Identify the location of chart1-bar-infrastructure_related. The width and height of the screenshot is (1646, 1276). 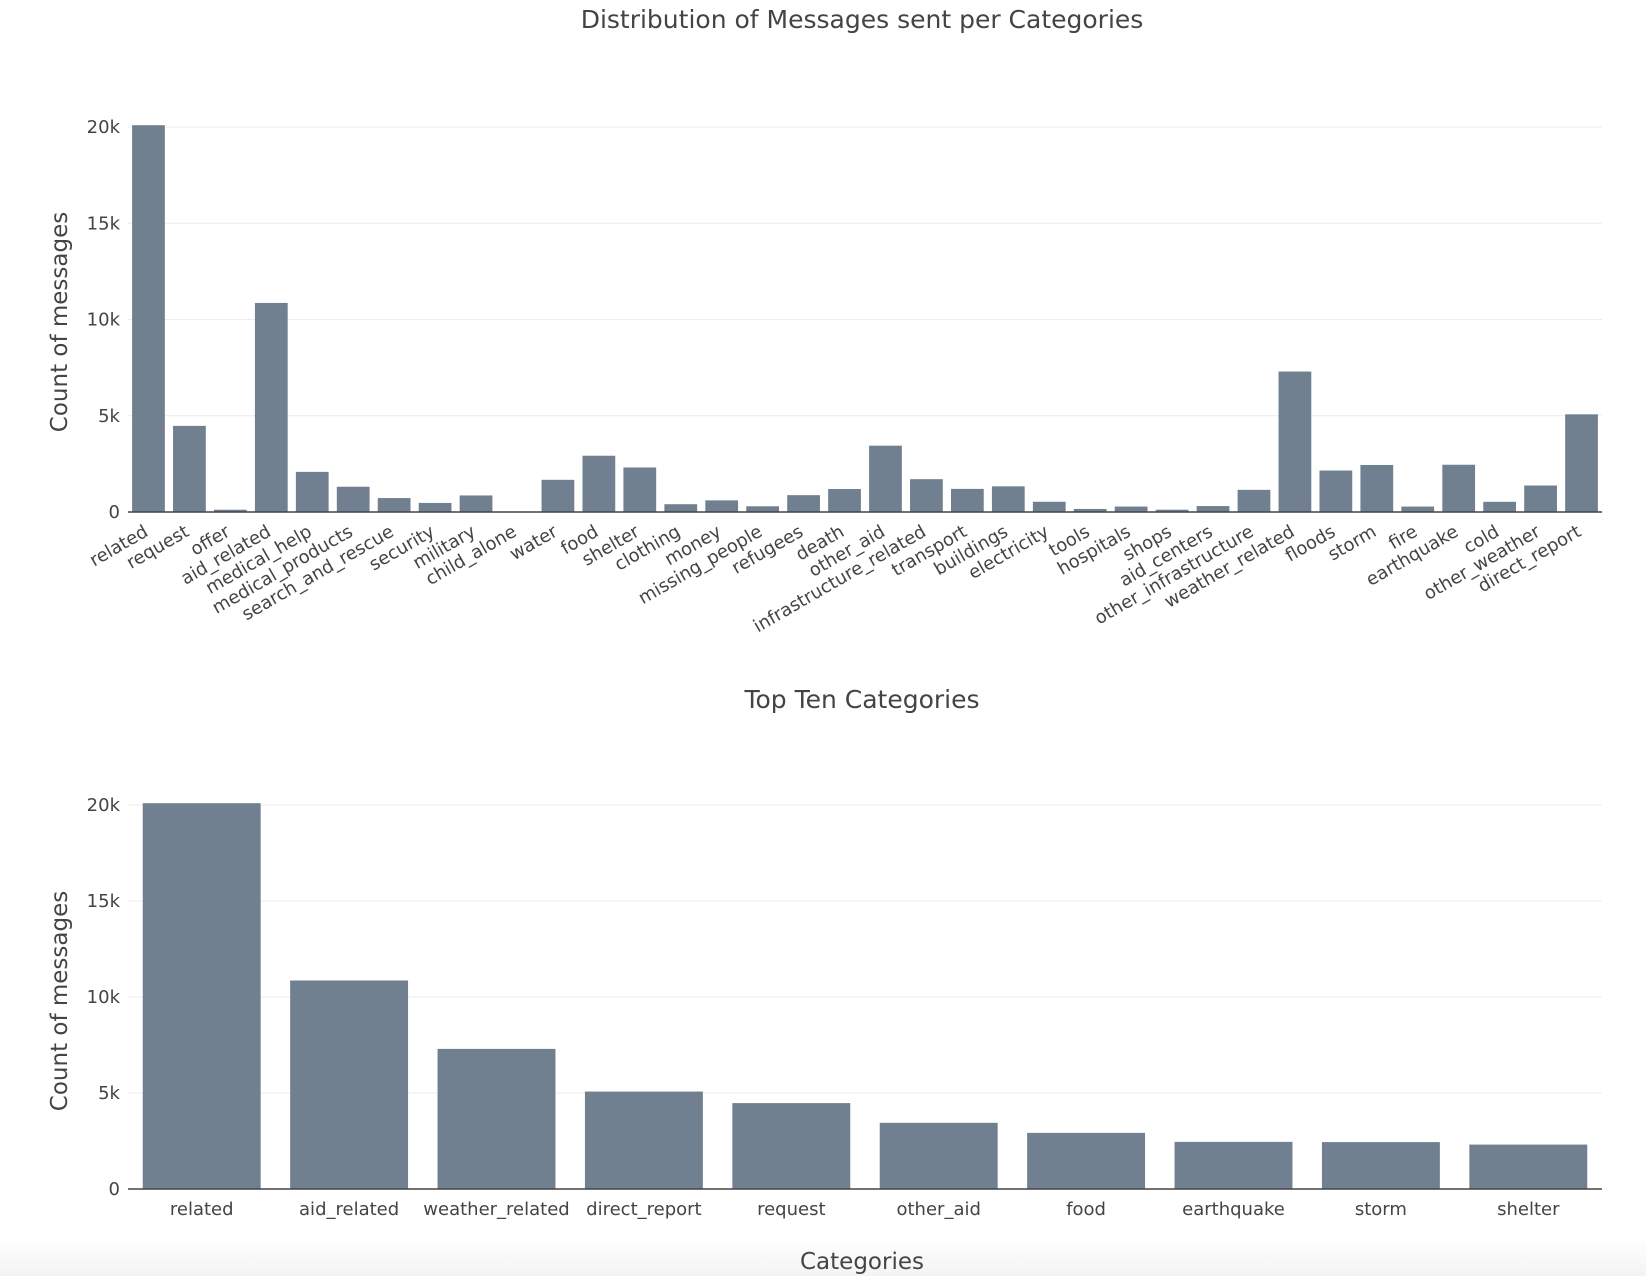
(926, 495).